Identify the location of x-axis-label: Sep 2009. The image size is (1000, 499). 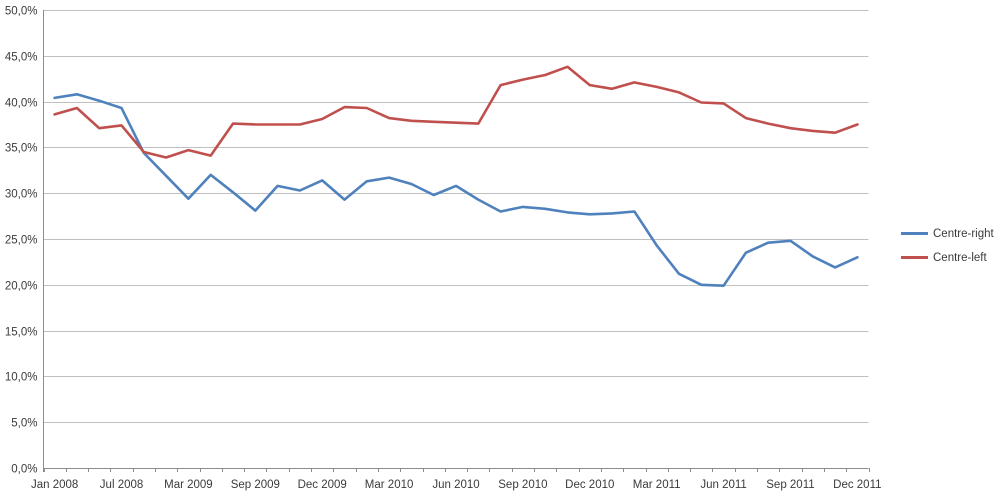
(255, 485).